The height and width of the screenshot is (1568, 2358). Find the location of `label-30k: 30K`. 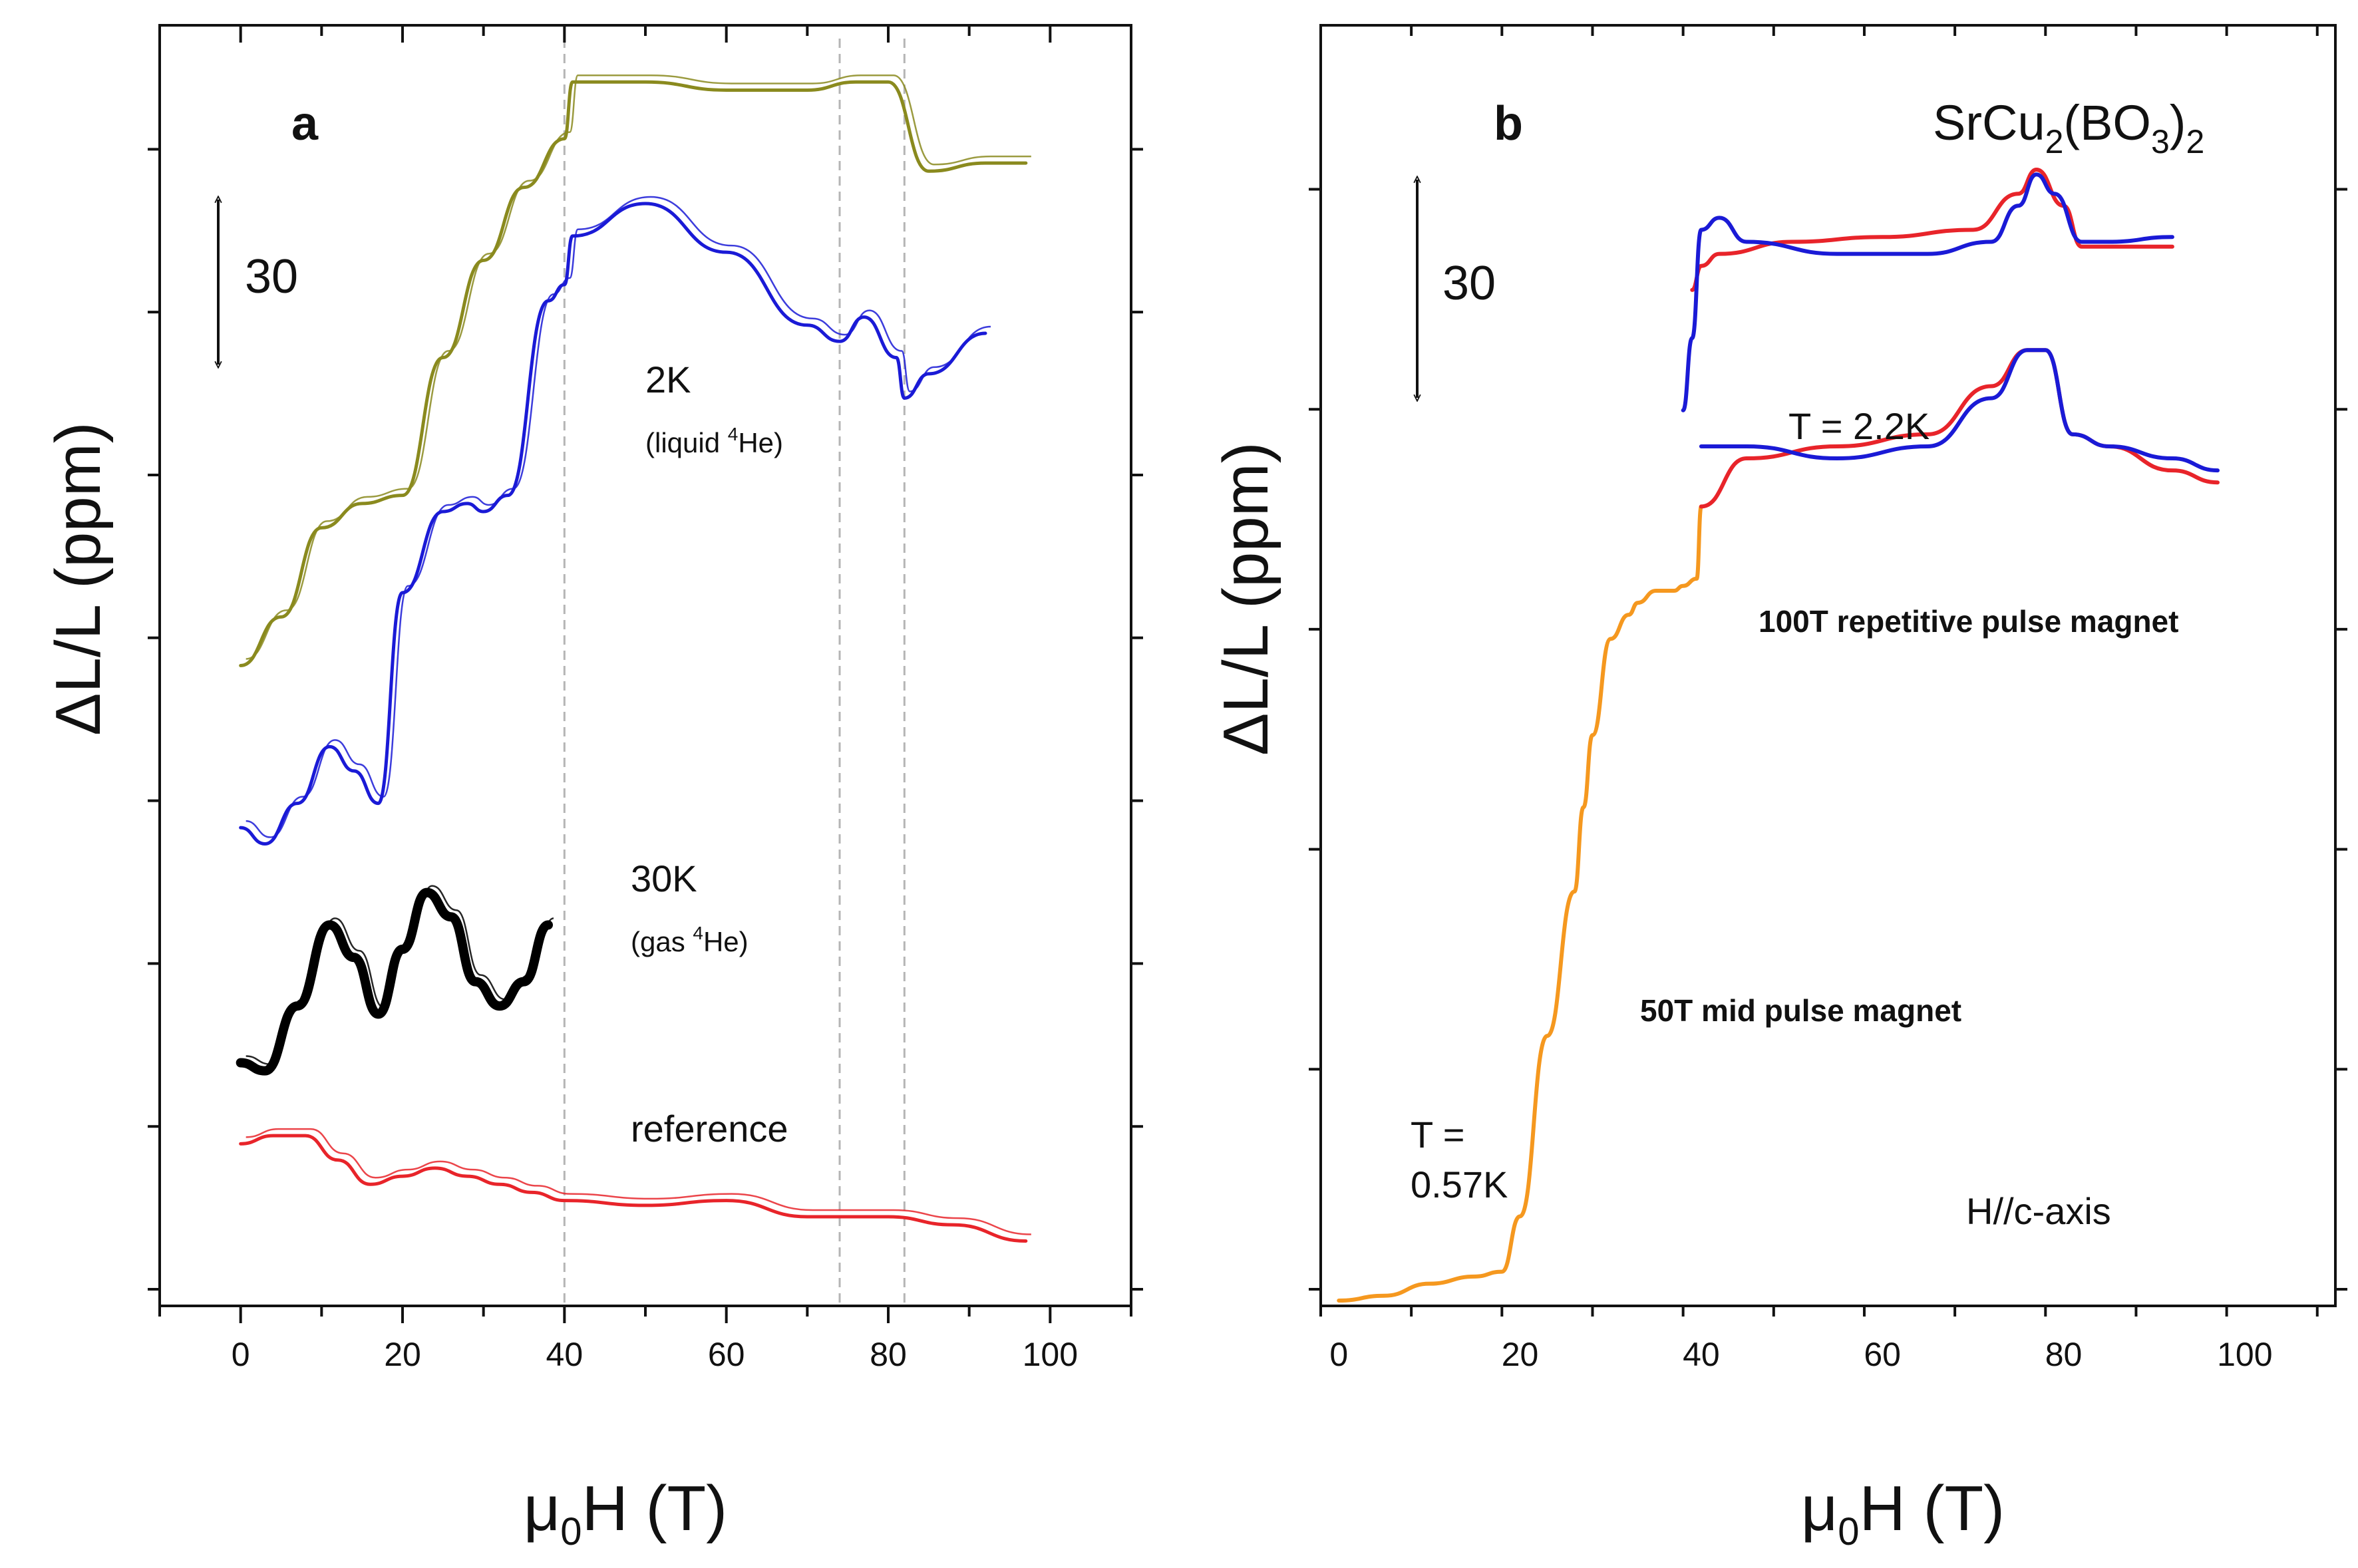

label-30k: 30K is located at coordinates (664, 878).